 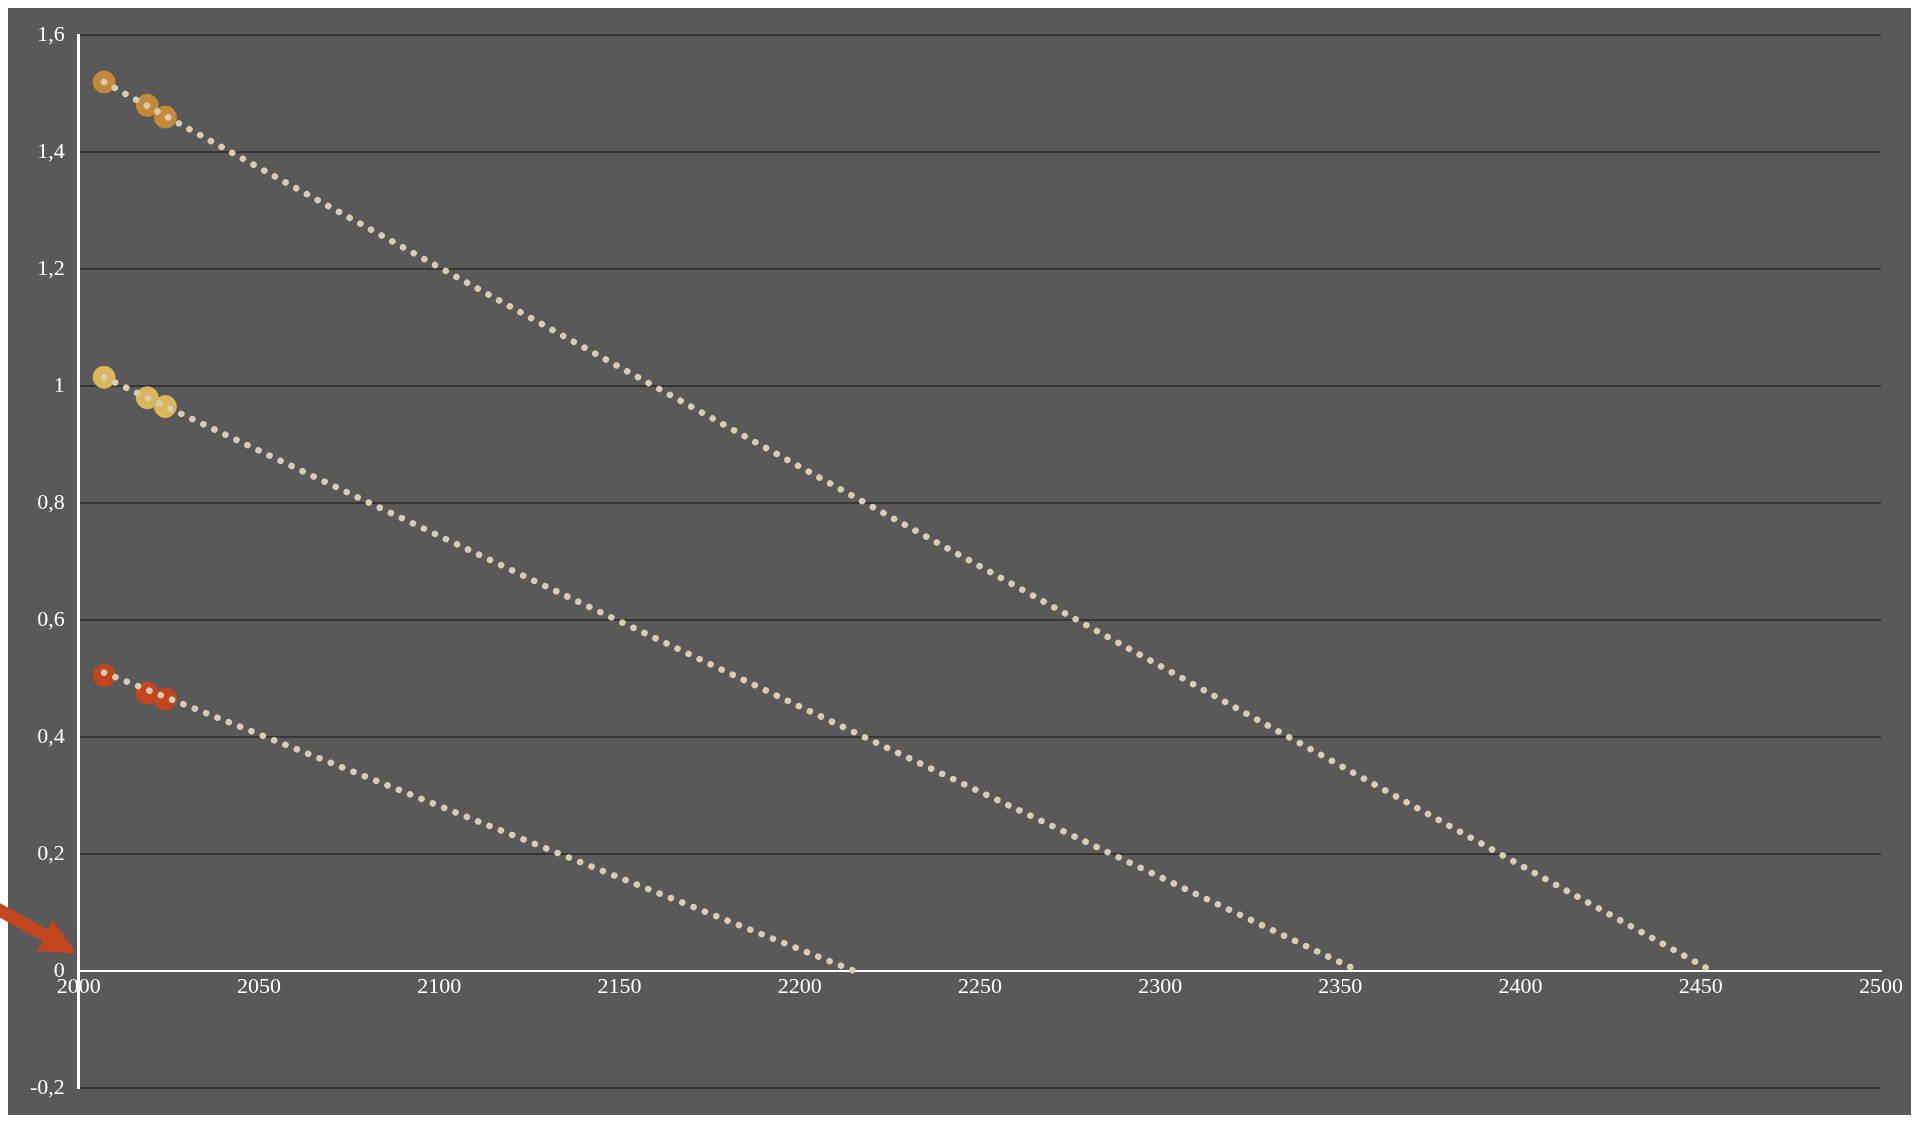 What do you see at coordinates (619, 985) in the screenshot?
I see `x-tick-label: 2150` at bounding box center [619, 985].